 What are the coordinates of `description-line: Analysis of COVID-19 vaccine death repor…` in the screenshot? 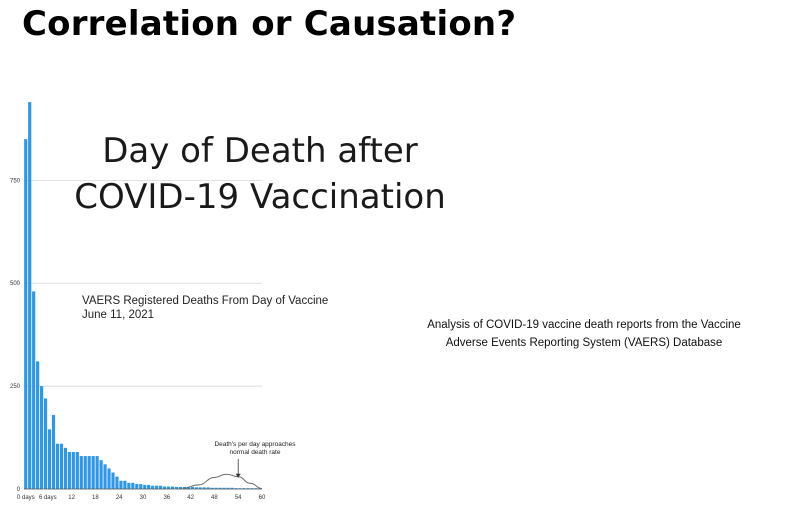 It's located at (584, 325).